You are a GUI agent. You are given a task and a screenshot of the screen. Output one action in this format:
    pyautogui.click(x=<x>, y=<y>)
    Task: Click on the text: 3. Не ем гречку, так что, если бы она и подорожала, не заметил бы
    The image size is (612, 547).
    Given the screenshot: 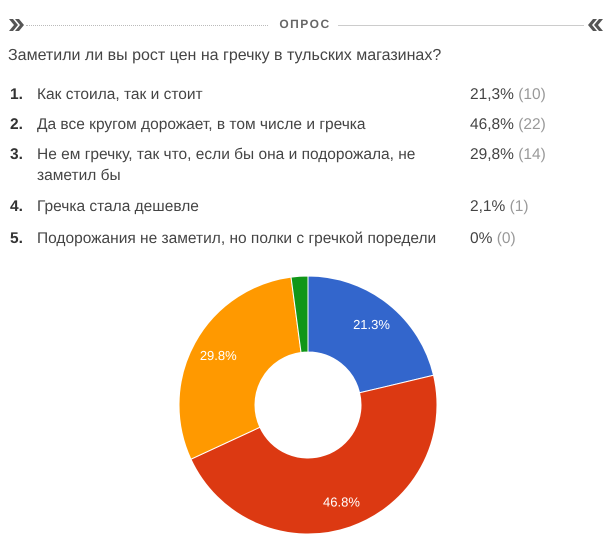 What is the action you would take?
    pyautogui.click(x=213, y=164)
    